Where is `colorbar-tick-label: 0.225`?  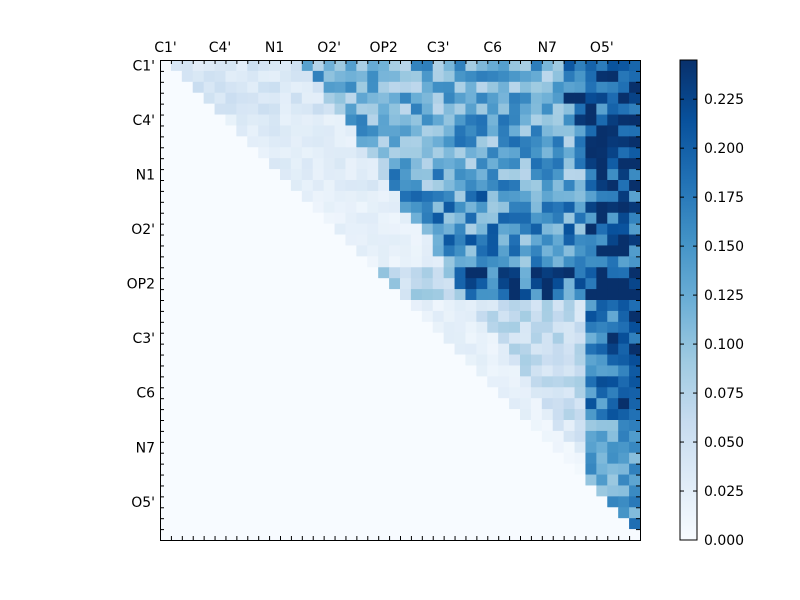
colorbar-tick-label: 0.225 is located at coordinates (724, 100).